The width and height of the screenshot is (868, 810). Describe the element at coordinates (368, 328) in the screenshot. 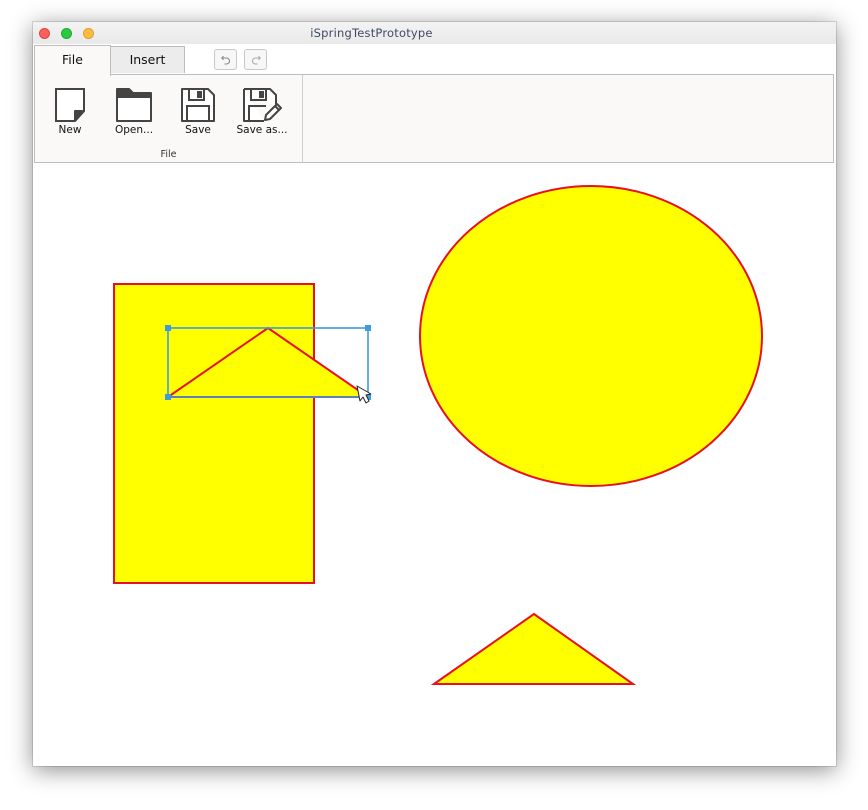

I see `resize-handle-top-right` at that location.